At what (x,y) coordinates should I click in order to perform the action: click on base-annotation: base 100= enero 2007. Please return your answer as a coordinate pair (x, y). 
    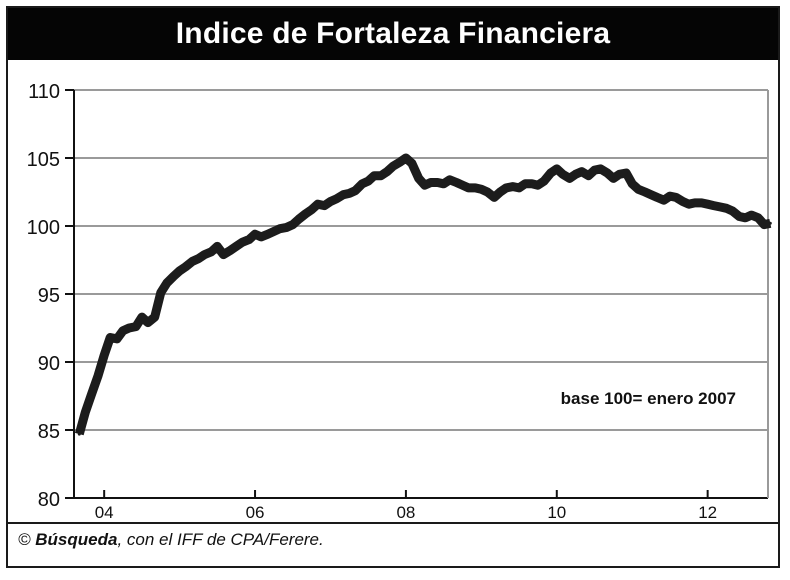
    Looking at the image, I should click on (648, 398).